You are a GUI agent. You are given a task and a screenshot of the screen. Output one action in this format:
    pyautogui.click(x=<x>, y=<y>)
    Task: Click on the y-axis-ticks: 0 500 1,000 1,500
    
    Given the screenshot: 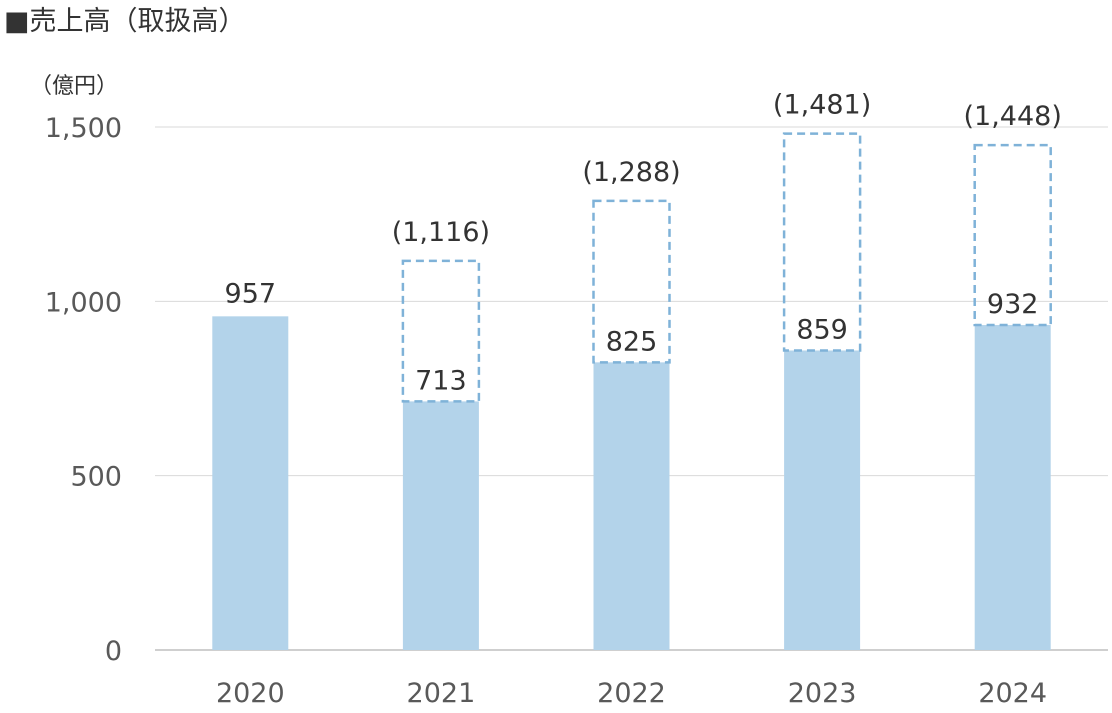 What is the action you would take?
    pyautogui.click(x=83, y=390)
    